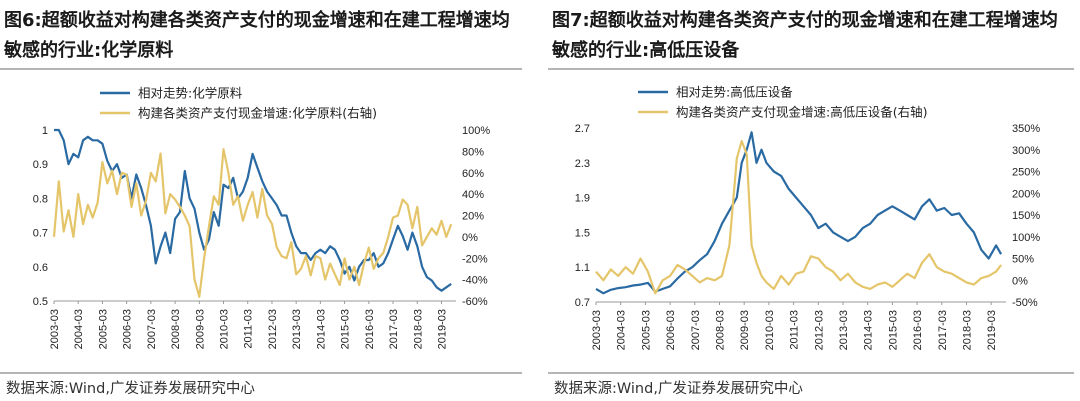 This screenshot has height=401, width=1080. What do you see at coordinates (582, 129) in the screenshot?
I see `y-left-tick-label: 2.7` at bounding box center [582, 129].